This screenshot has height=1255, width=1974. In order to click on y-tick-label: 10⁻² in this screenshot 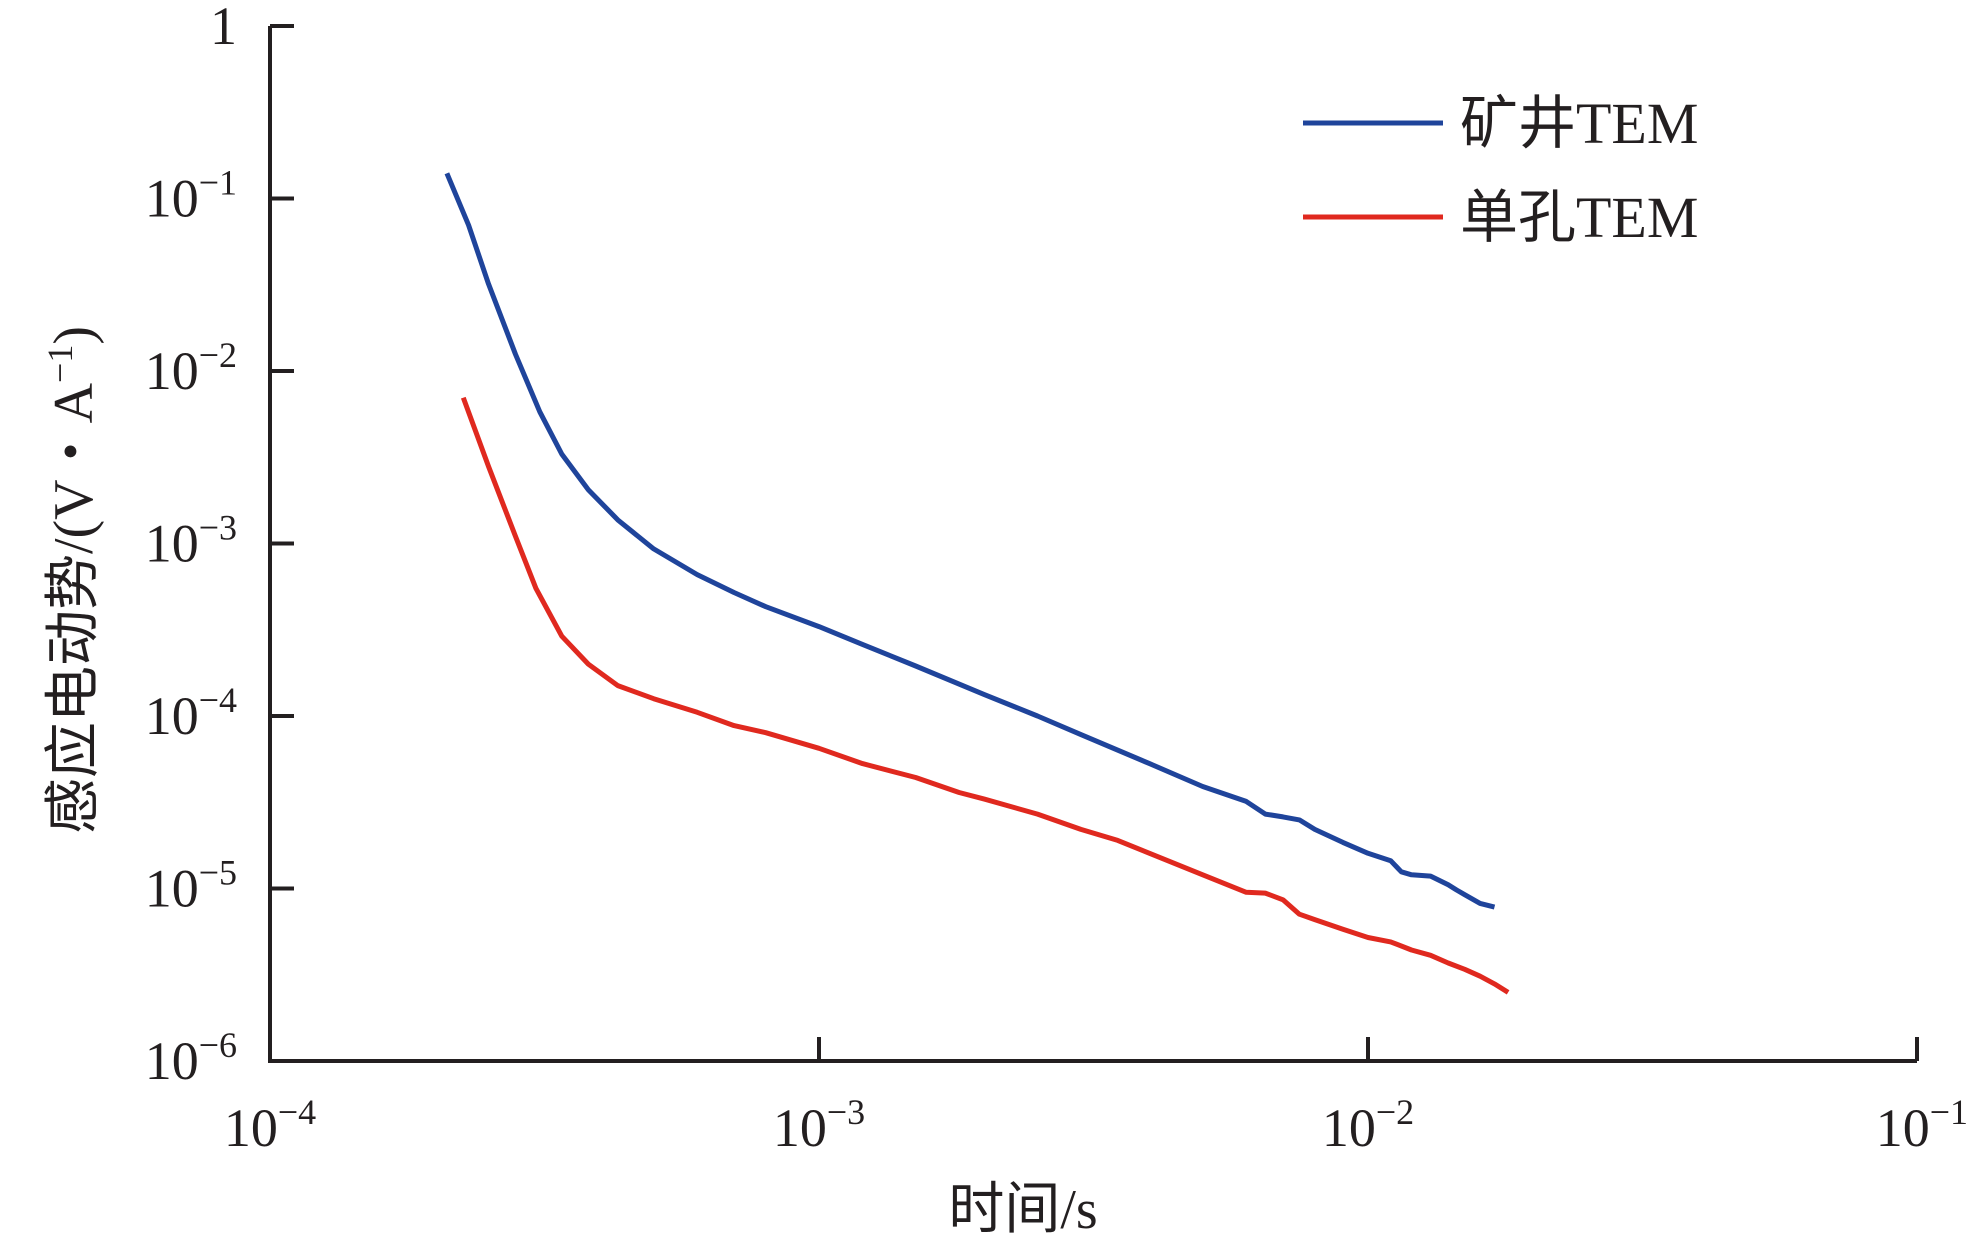, I will do `click(191, 368)`.